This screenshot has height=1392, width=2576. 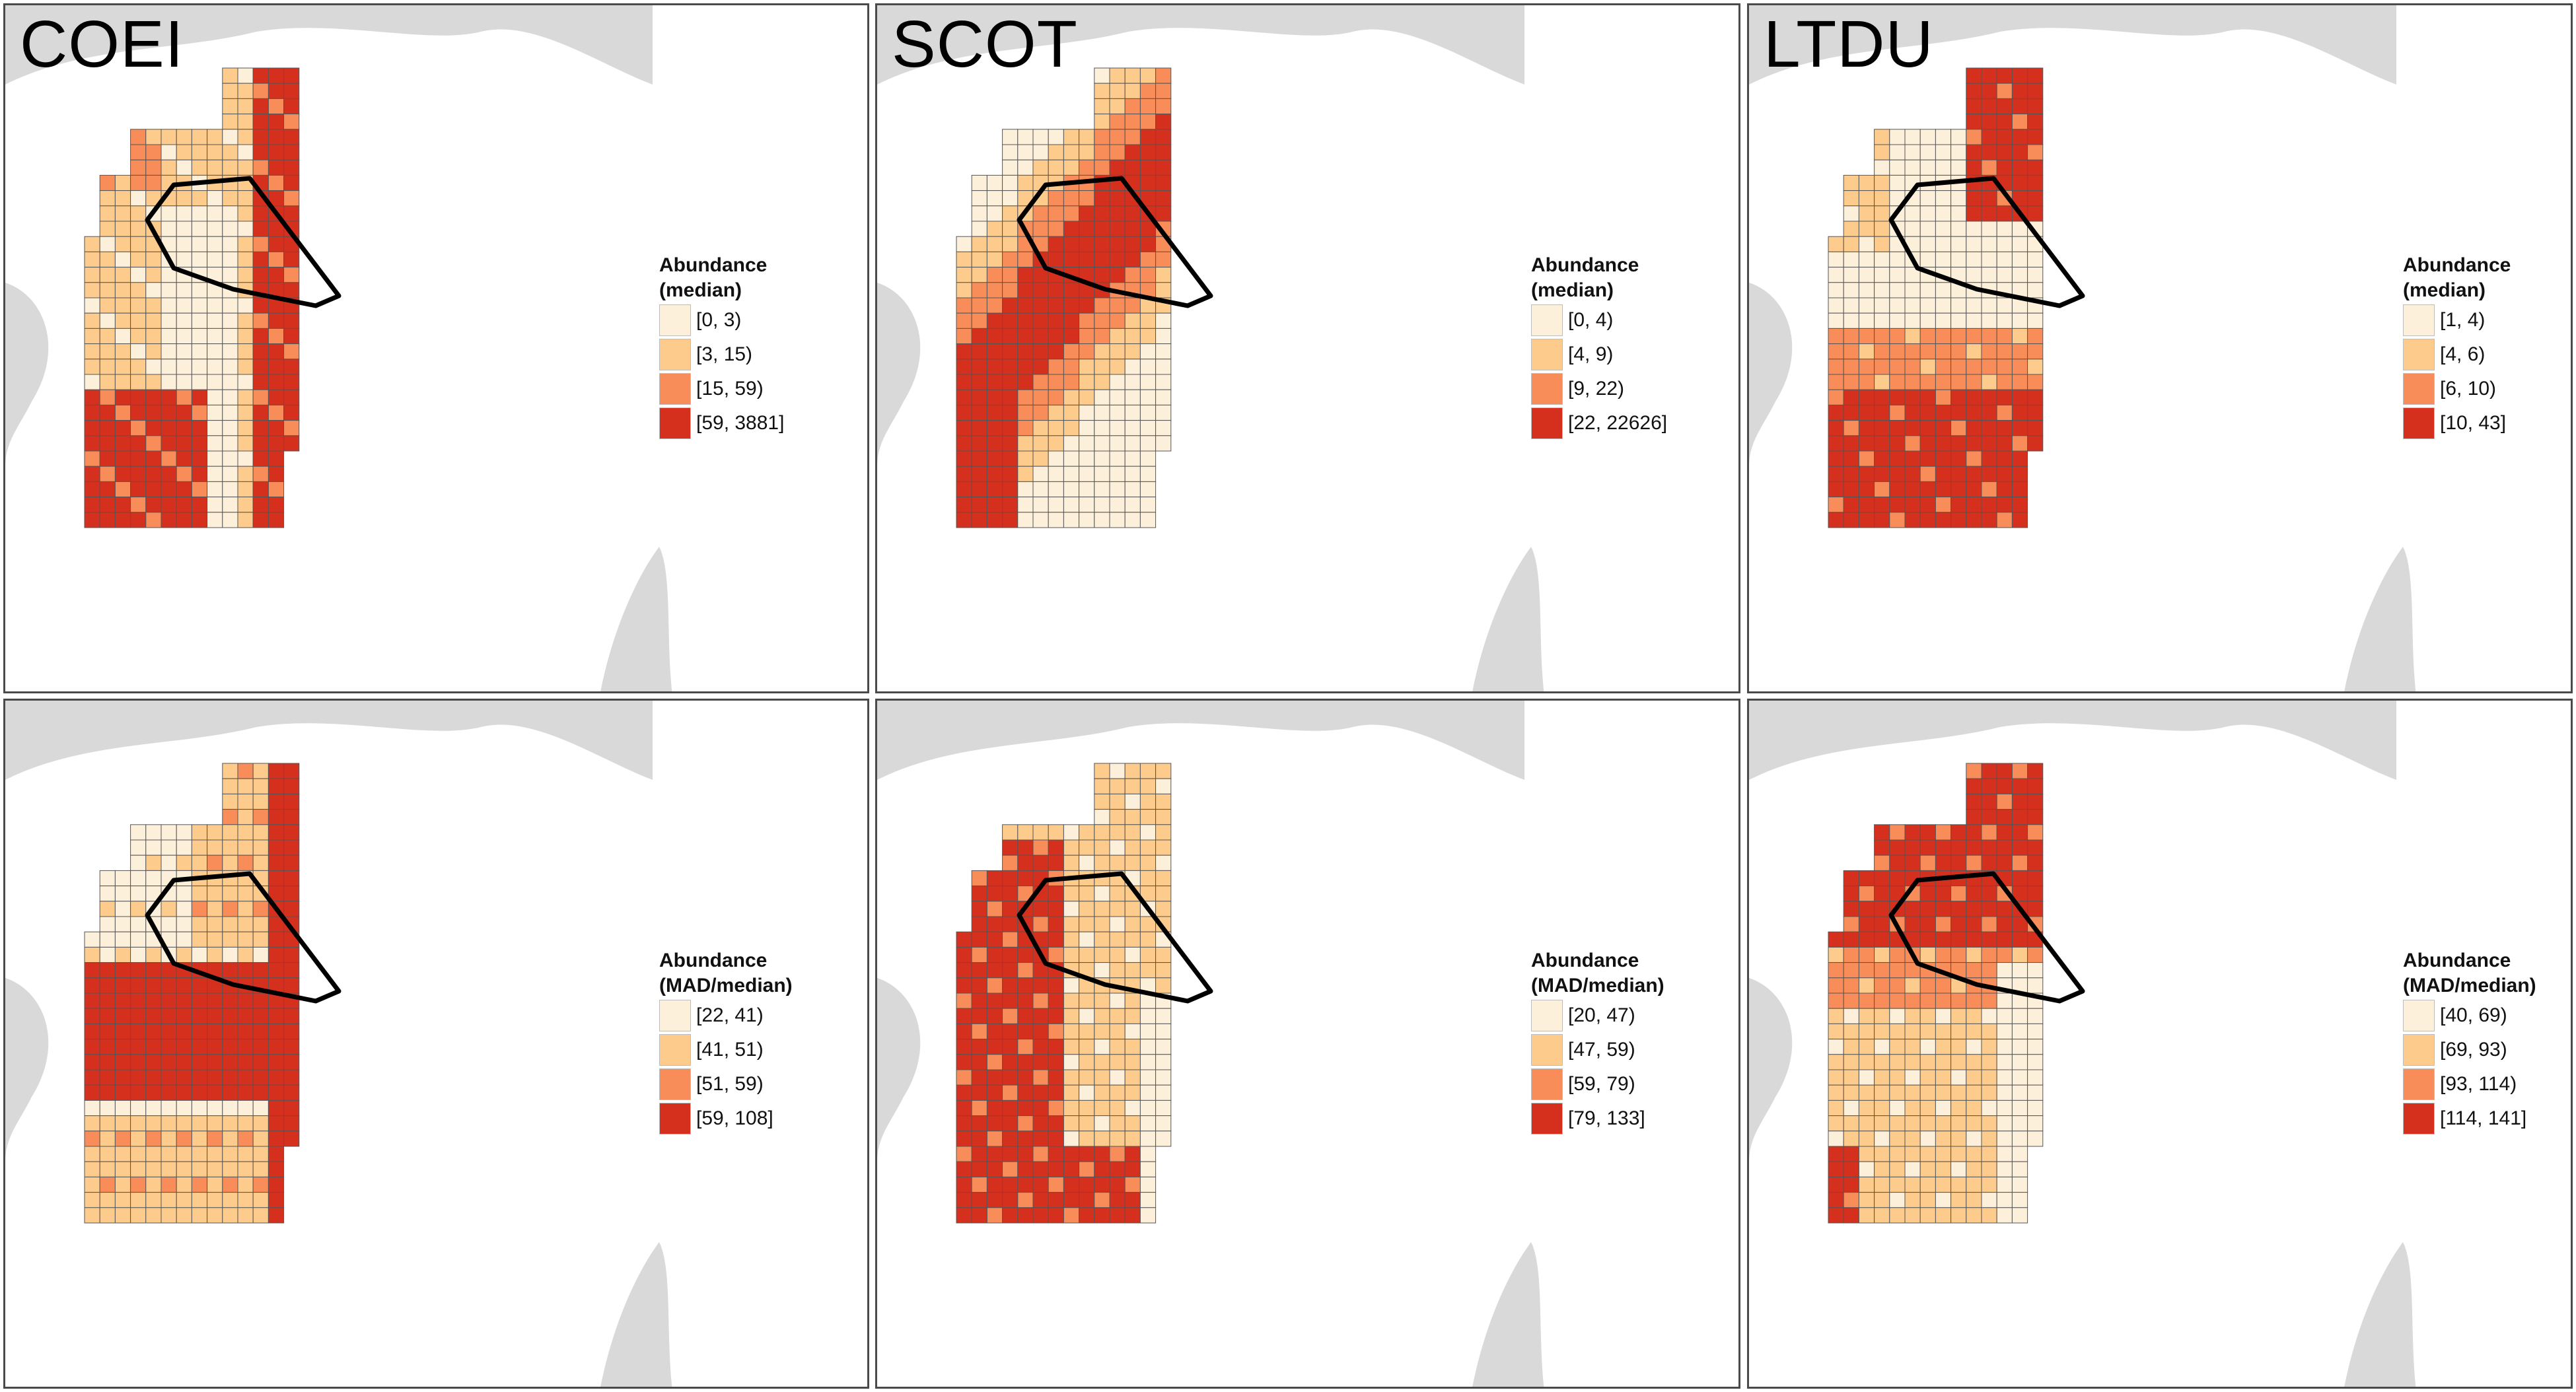 What do you see at coordinates (1849, 44) in the screenshot?
I see `panel-title: LTDU` at bounding box center [1849, 44].